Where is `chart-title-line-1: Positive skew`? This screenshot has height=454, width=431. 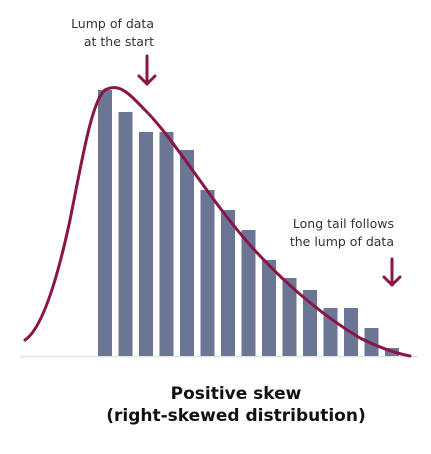 chart-title-line-1: Positive skew is located at coordinates (236, 394).